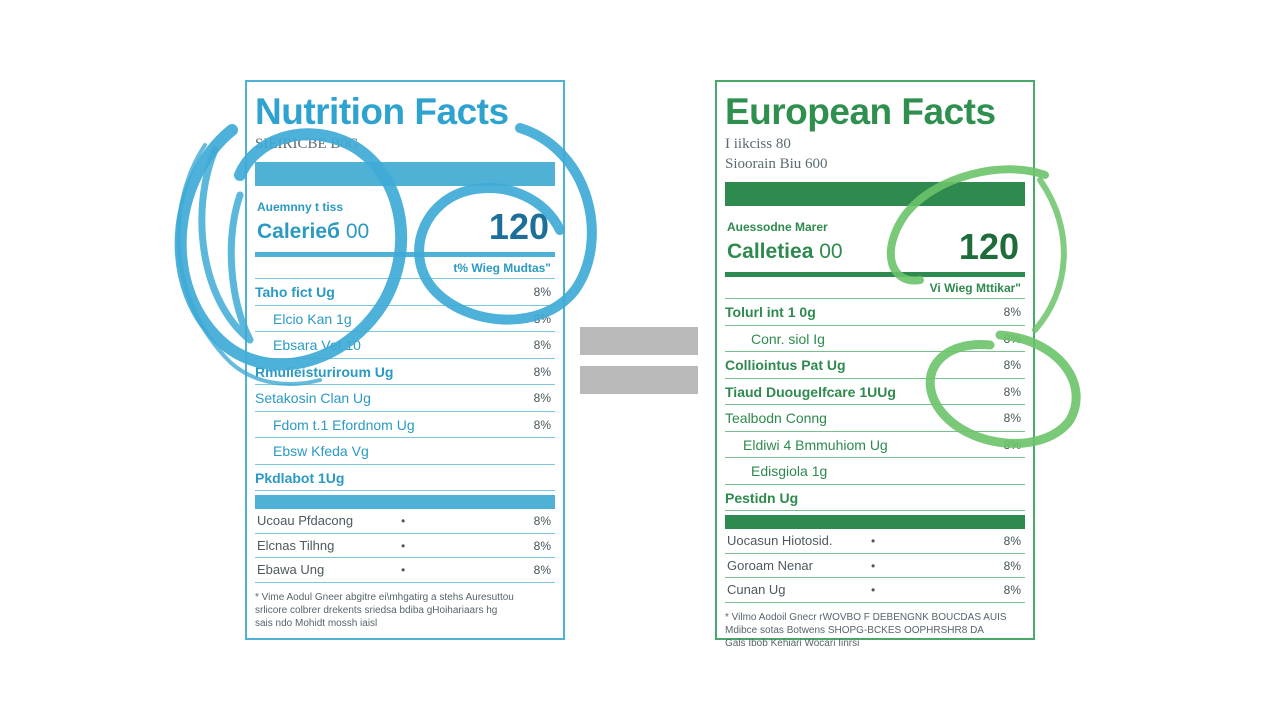 This screenshot has height=720, width=1280. What do you see at coordinates (300, 477) in the screenshot?
I see `us-nutrient-name: Pkdlabot 1Ug` at bounding box center [300, 477].